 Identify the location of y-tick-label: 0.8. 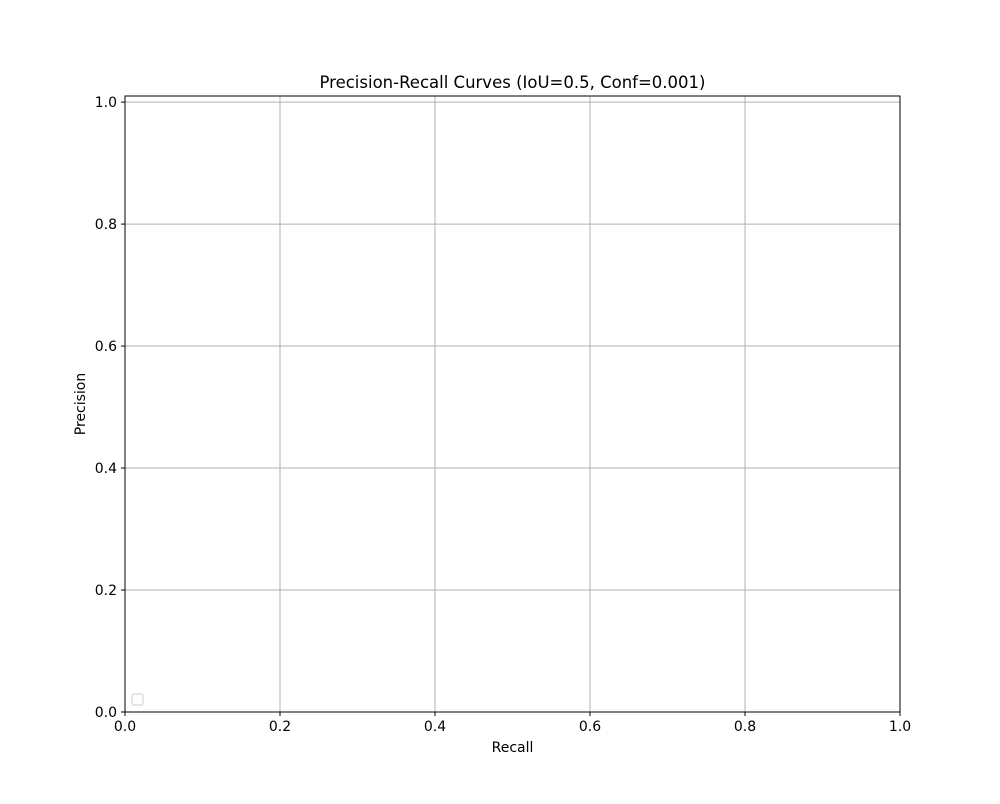
(106, 225).